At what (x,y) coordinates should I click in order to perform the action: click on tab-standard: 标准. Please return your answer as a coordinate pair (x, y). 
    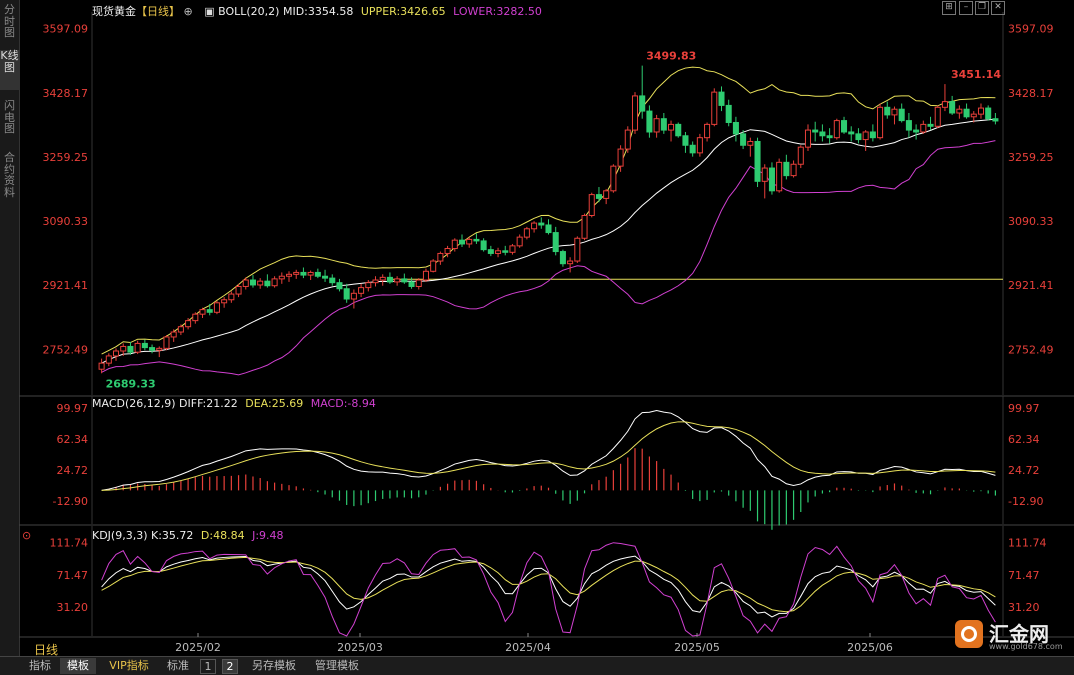
    Looking at the image, I should click on (178, 665).